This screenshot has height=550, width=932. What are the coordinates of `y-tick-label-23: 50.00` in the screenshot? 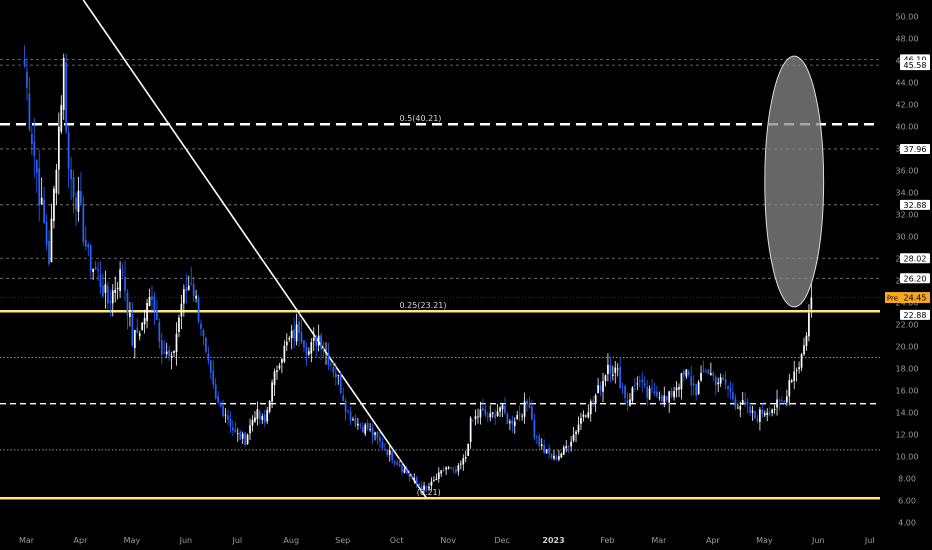 It's located at (907, 17).